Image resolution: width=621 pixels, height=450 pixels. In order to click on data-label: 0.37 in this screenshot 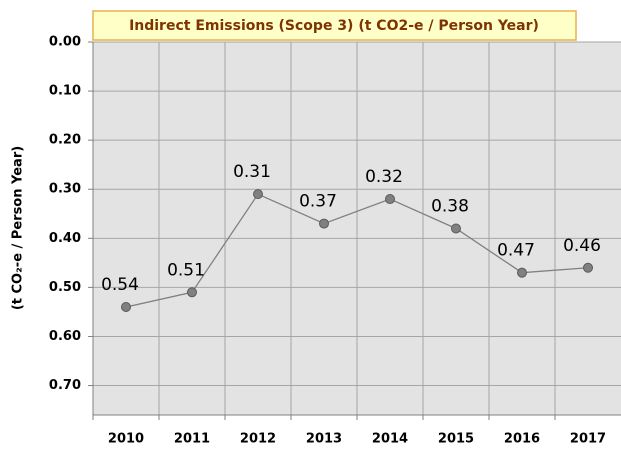, I will do `click(318, 202)`.